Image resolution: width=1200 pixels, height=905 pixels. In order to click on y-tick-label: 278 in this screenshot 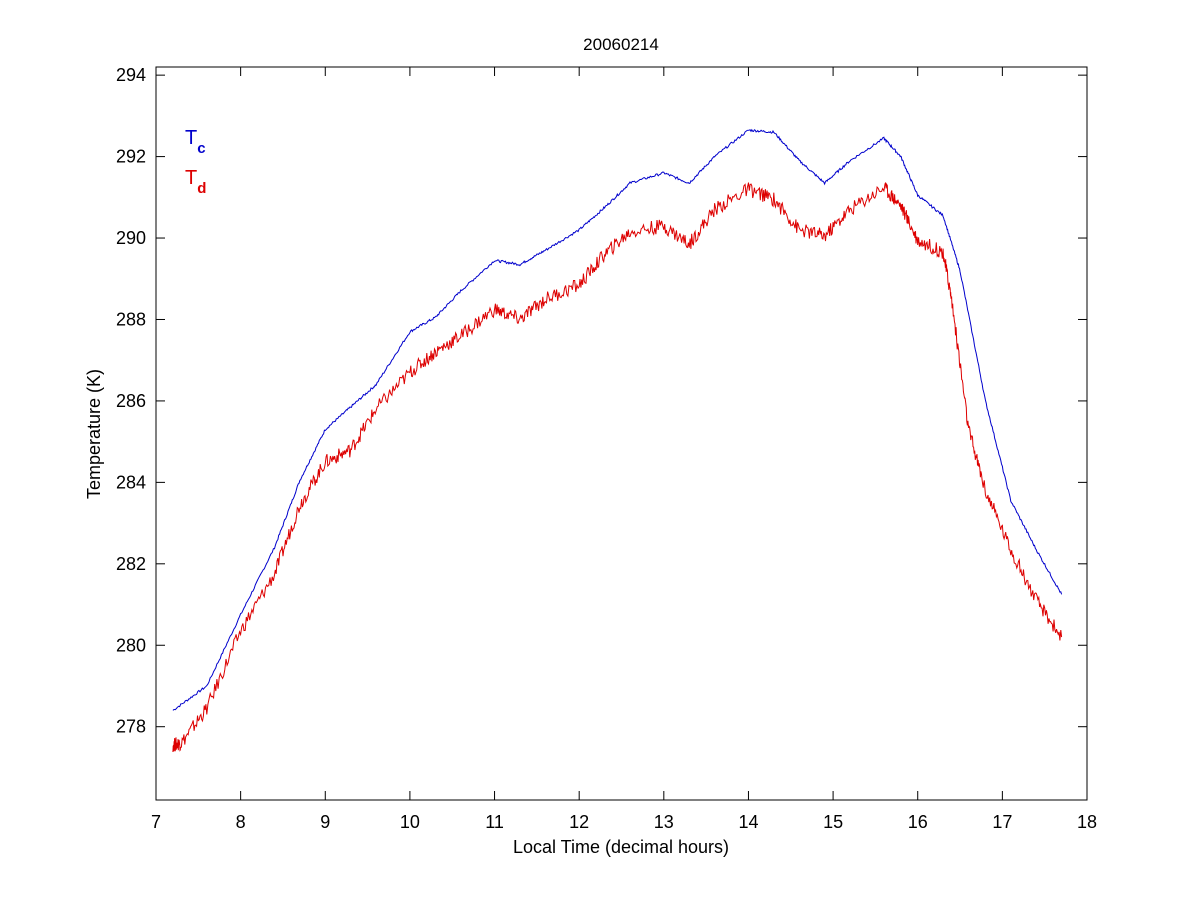, I will do `click(131, 727)`.